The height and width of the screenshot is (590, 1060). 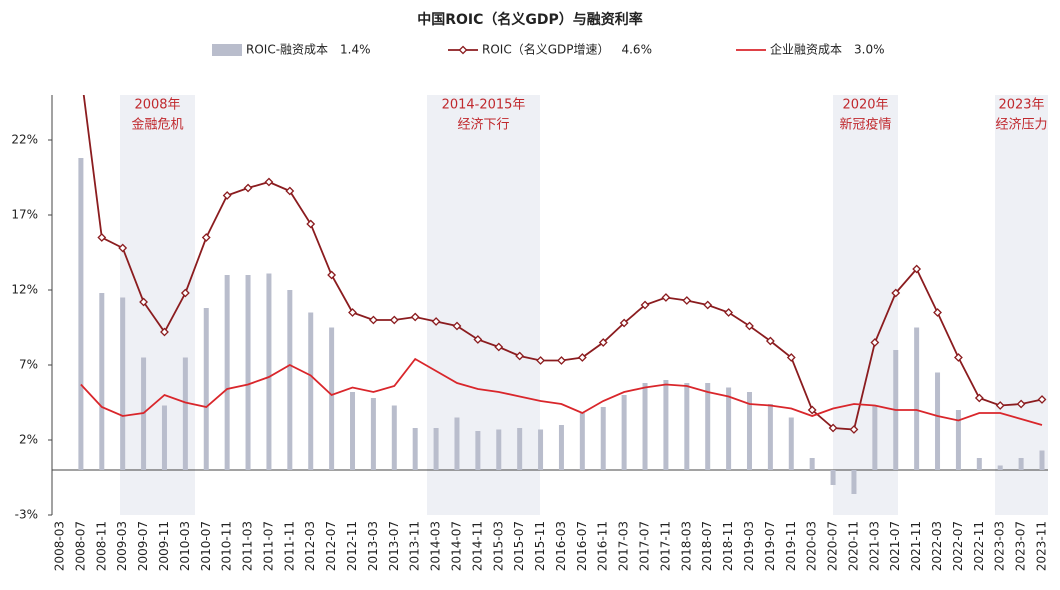 What do you see at coordinates (582, 546) in the screenshot?
I see `x-tick-label: 2016-07` at bounding box center [582, 546].